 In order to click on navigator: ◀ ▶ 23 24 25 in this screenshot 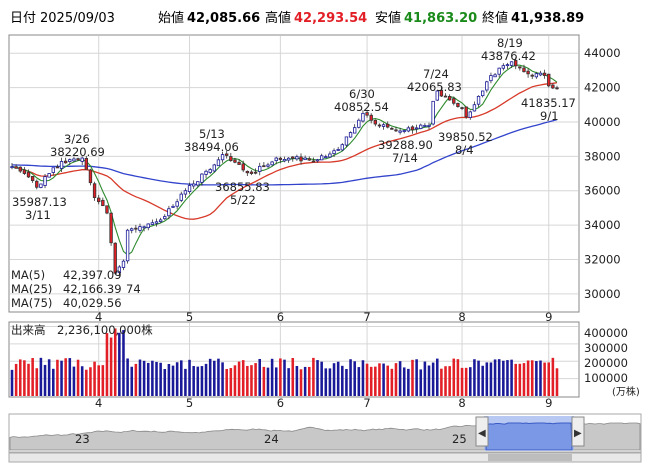, I will do `click(325, 438)`.